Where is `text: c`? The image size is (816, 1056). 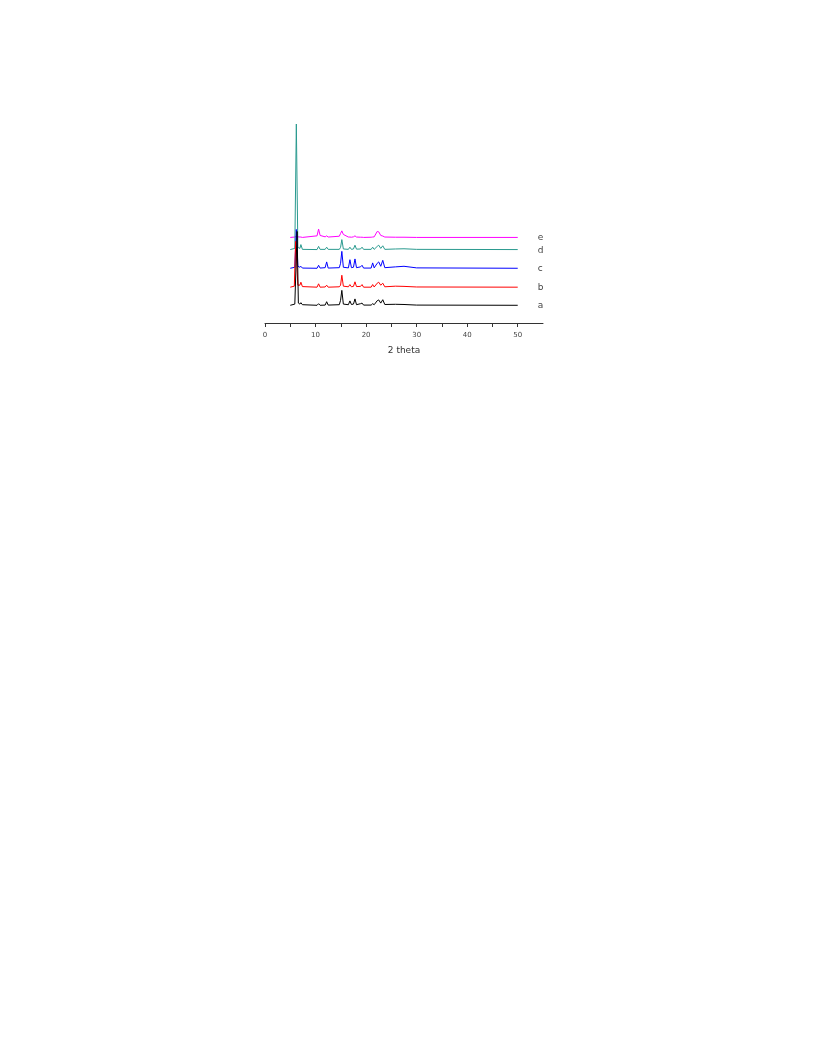 text: c is located at coordinates (540, 268).